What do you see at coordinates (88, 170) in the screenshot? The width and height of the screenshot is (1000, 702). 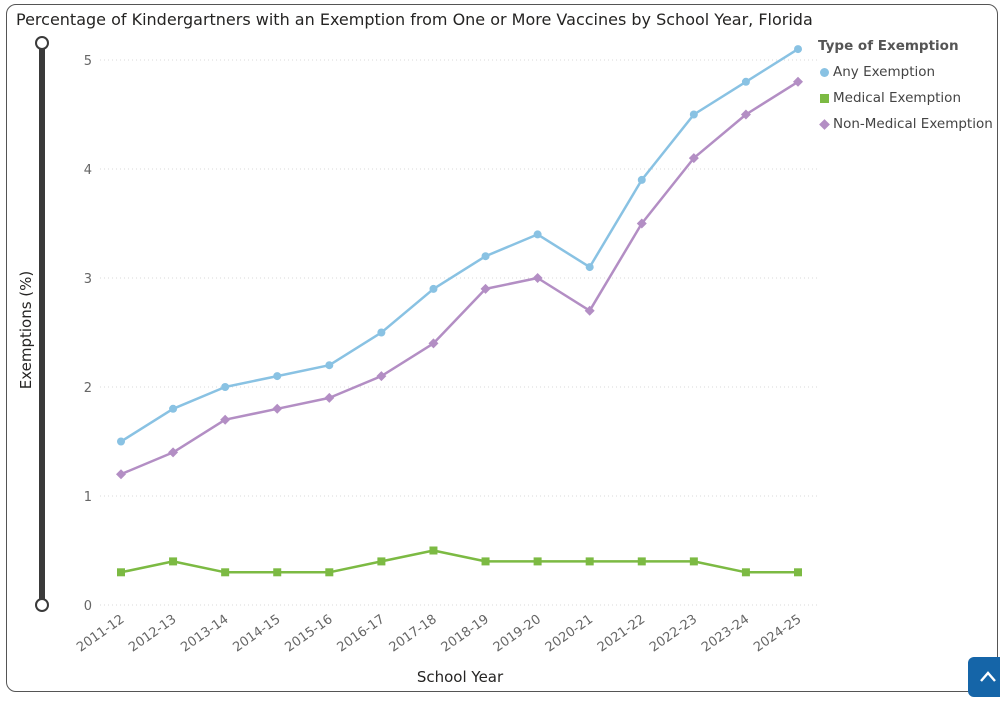 I see `y-tick-label: 4` at bounding box center [88, 170].